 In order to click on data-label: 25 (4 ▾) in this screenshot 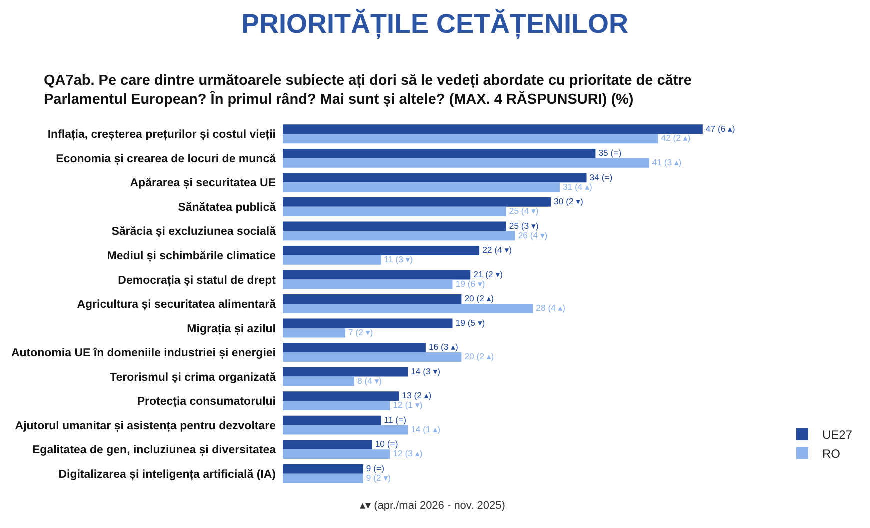, I will do `click(524, 211)`.